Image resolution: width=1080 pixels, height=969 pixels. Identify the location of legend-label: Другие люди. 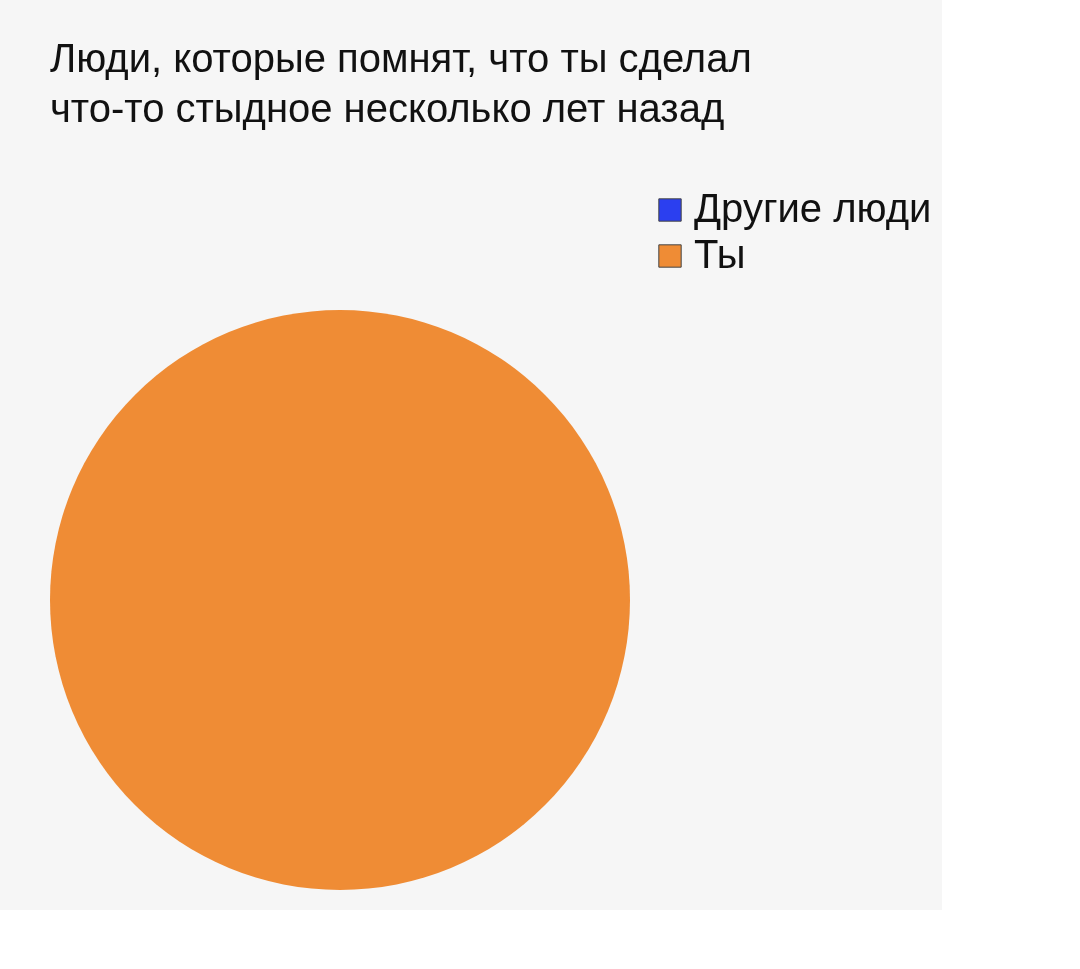
(813, 208).